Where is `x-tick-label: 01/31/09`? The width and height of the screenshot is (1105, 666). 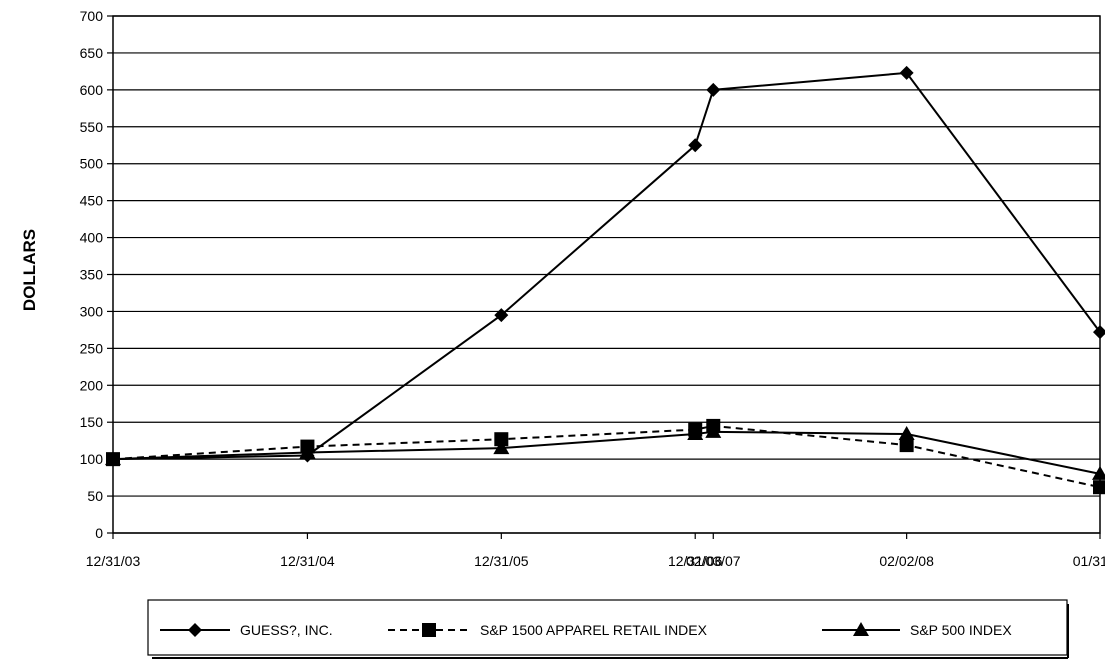
x-tick-label: 01/31/09 is located at coordinates (1089, 561).